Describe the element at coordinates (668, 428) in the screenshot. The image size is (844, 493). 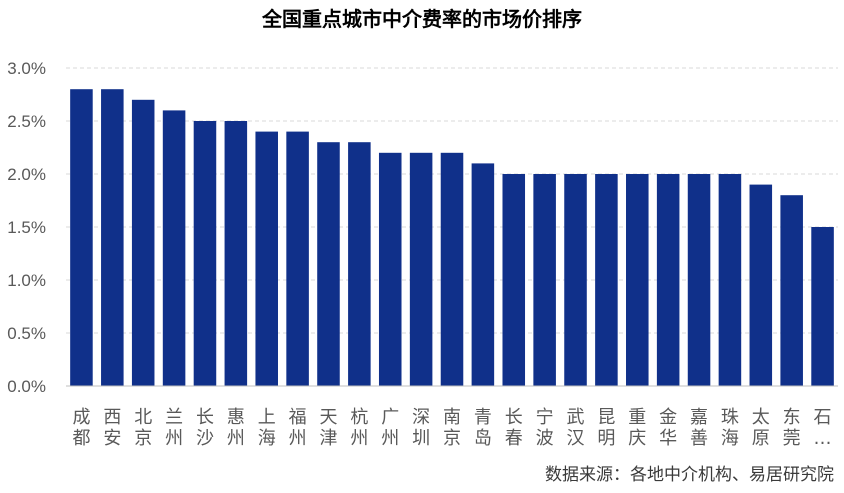
I see `x-tick-label: 金华` at that location.